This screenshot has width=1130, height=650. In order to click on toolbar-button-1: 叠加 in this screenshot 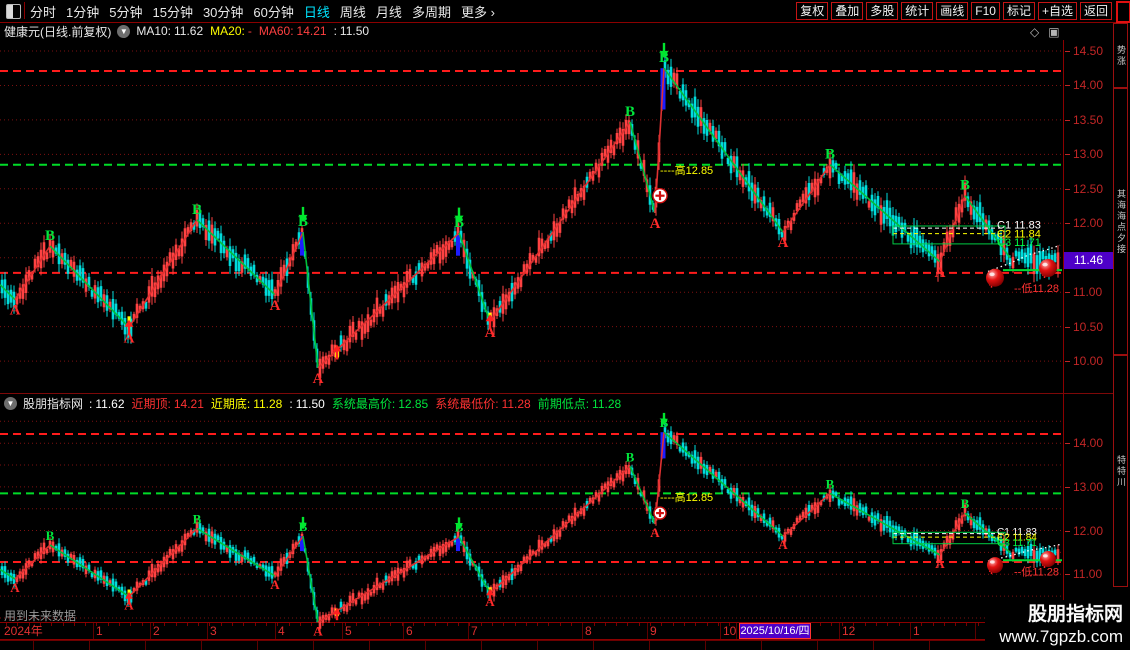, I will do `click(847, 11)`.